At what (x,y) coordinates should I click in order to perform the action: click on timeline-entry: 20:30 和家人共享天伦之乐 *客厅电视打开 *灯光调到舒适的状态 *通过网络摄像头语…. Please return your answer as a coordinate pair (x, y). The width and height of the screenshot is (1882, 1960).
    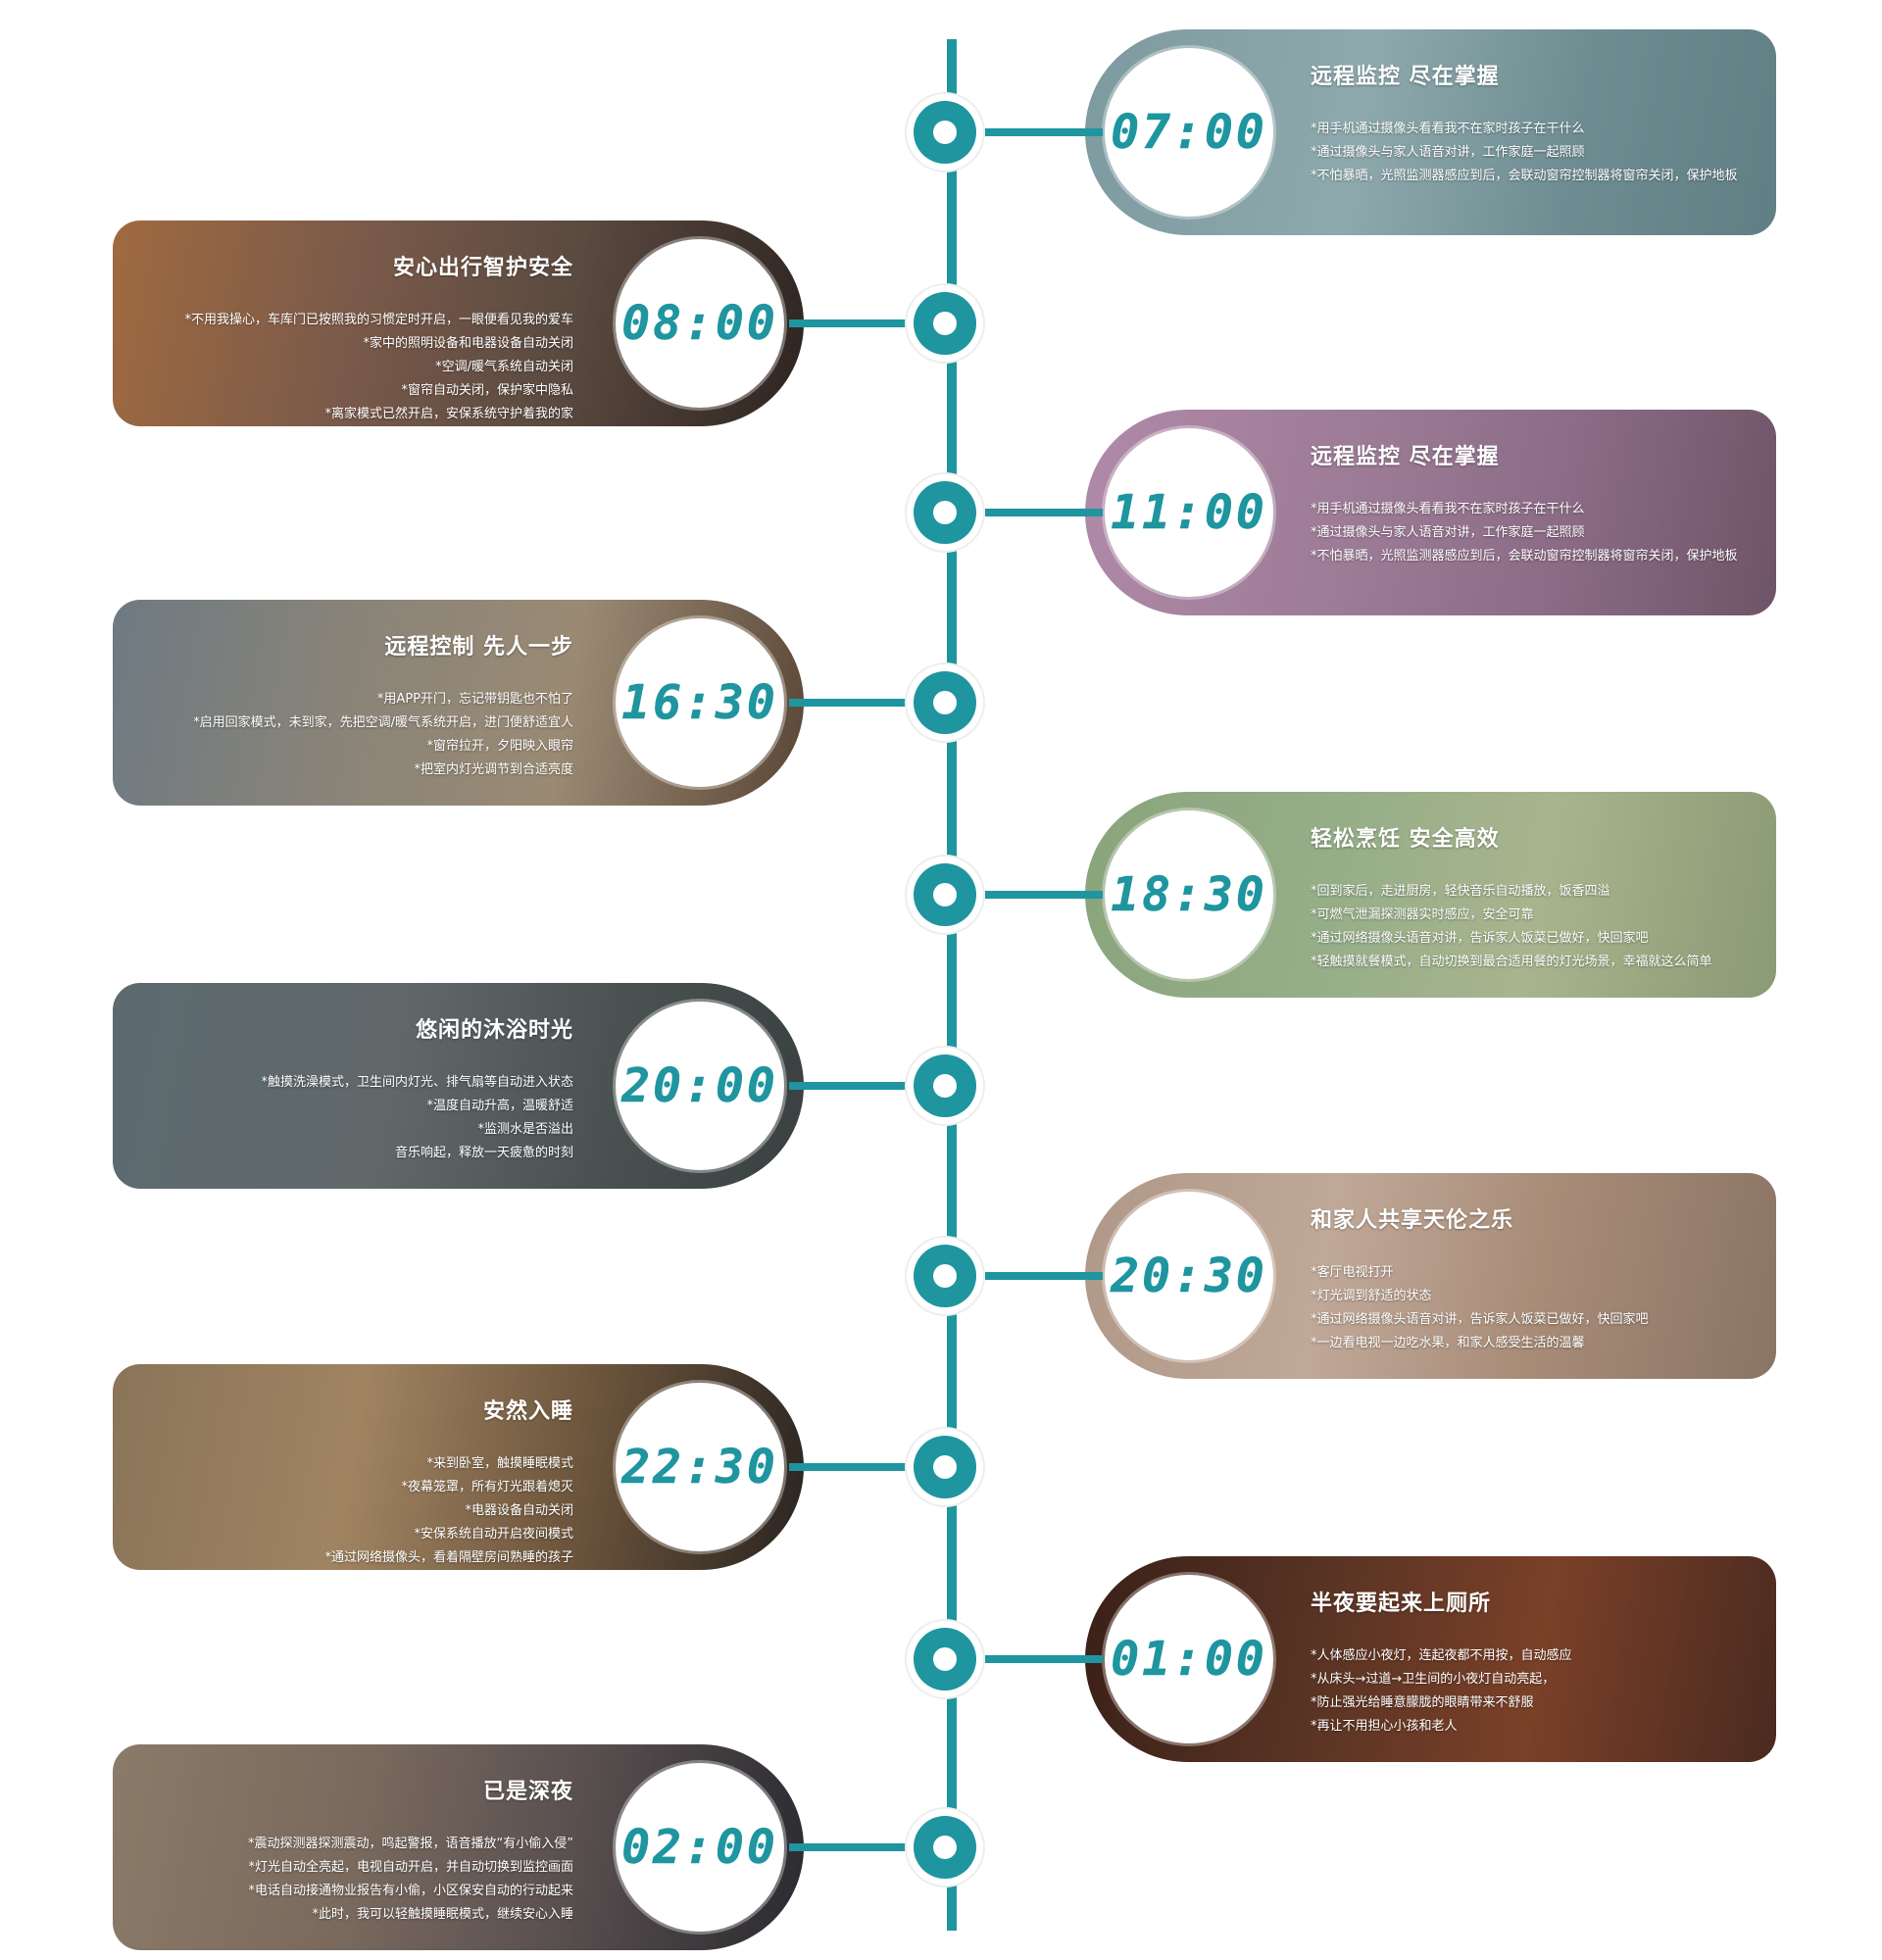
    Looking at the image, I should click on (941, 1276).